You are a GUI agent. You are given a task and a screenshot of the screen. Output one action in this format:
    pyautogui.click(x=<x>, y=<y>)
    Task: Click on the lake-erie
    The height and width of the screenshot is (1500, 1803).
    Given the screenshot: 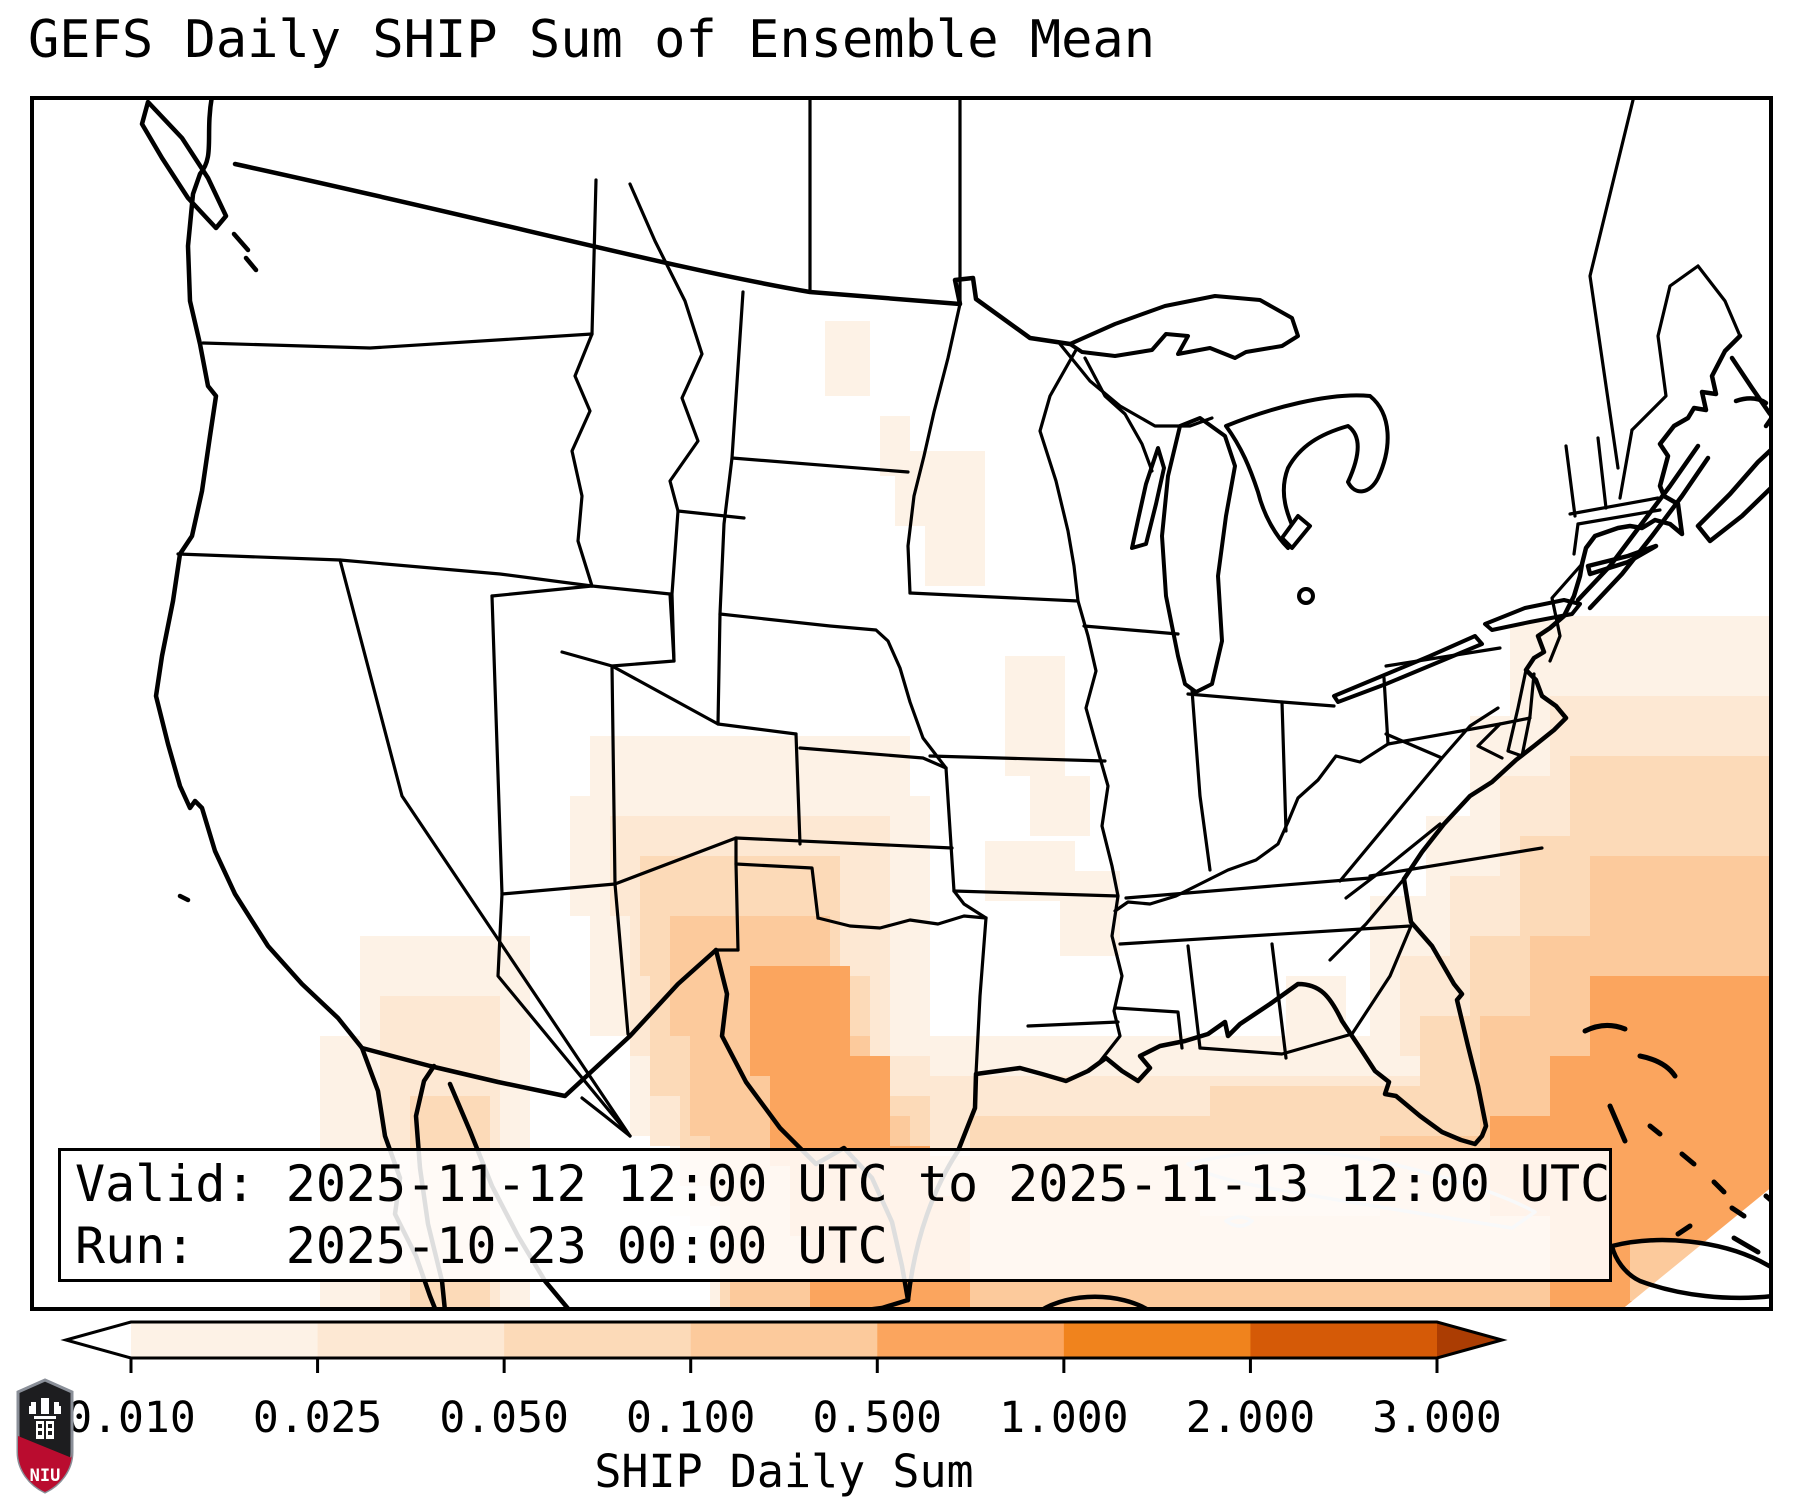 What is the action you would take?
    pyautogui.click(x=1408, y=669)
    